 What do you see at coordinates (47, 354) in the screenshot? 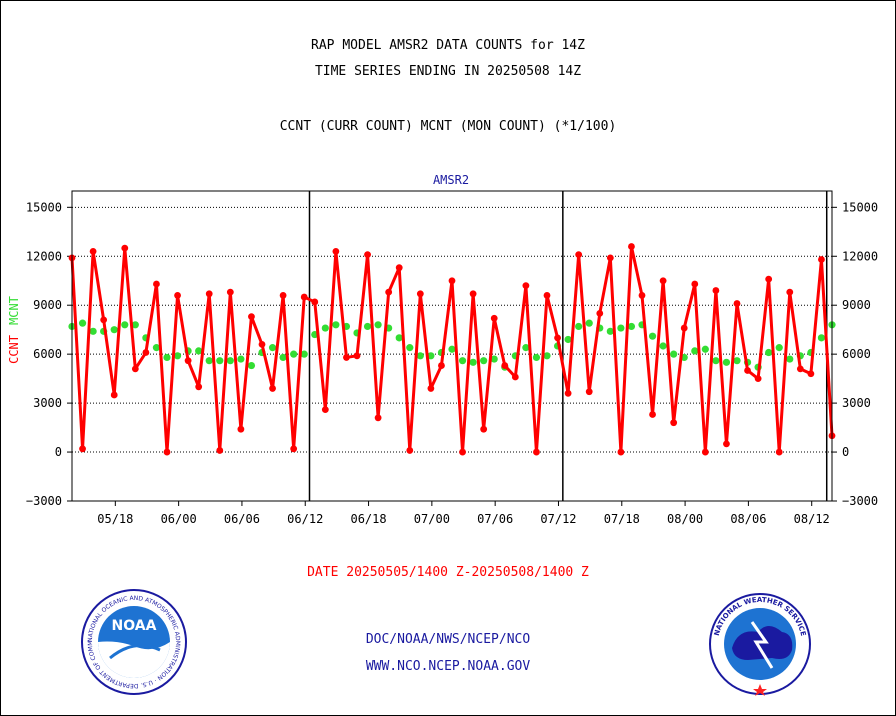
I see `y-tick-label-left: 6000` at bounding box center [47, 354].